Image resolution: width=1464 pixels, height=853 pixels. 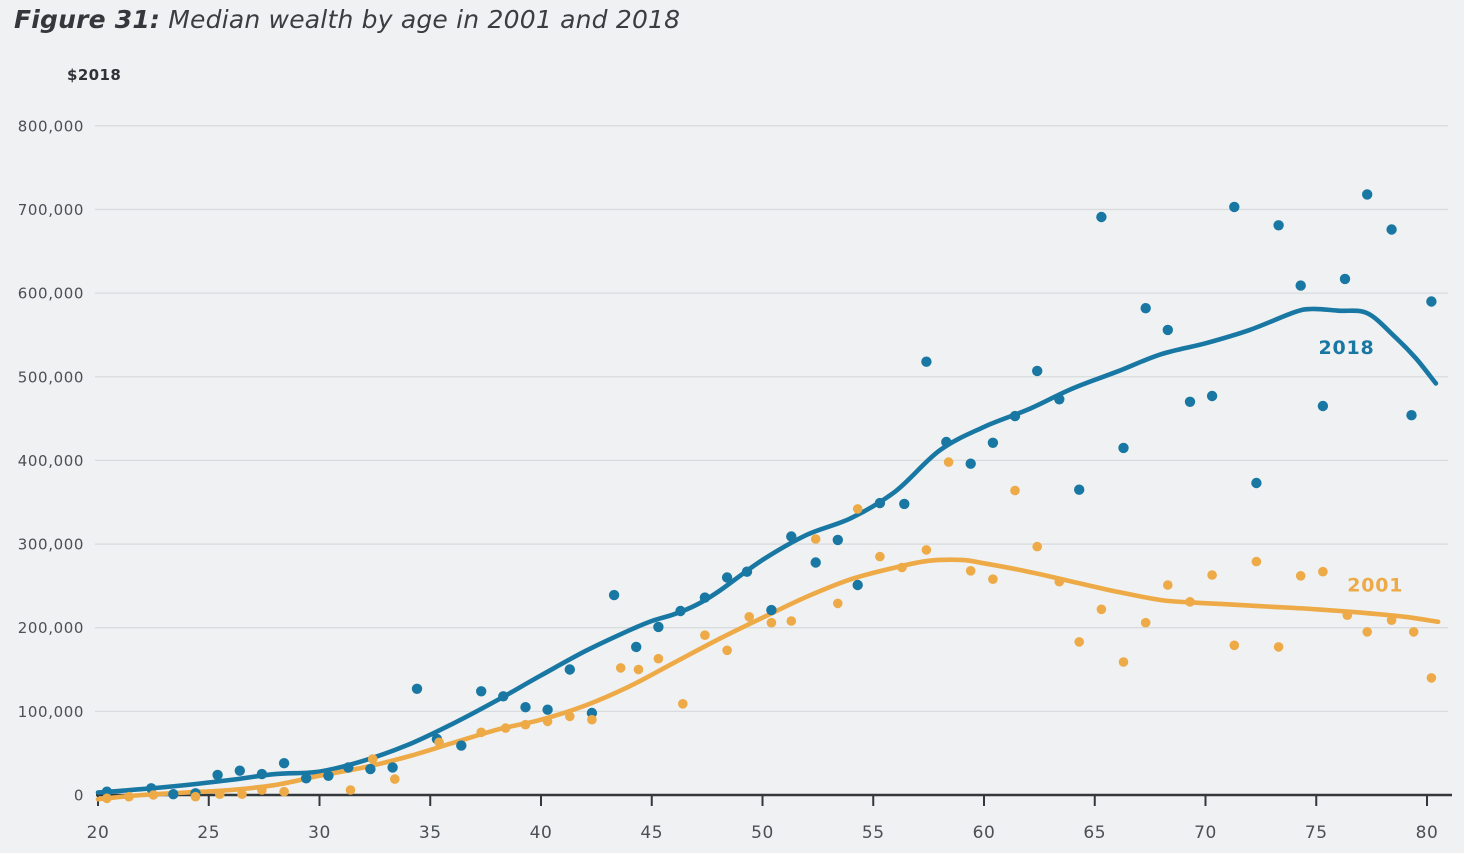 What do you see at coordinates (51, 545) in the screenshot?
I see `y-tick-label: 300,000` at bounding box center [51, 545].